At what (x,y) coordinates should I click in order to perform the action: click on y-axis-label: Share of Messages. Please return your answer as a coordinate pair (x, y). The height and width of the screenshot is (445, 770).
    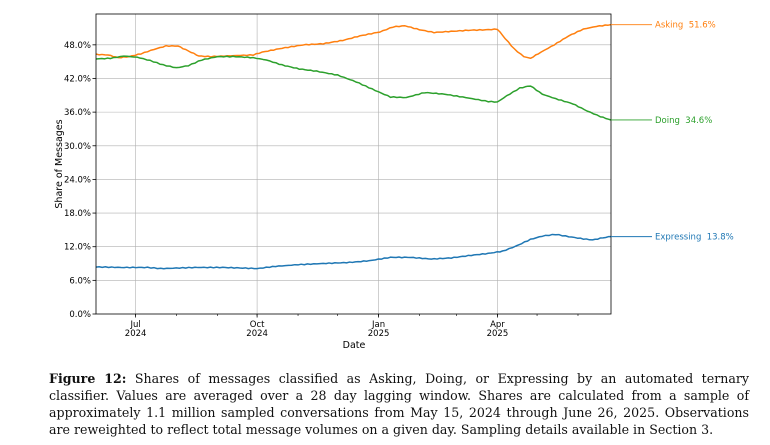
    Looking at the image, I should click on (59, 163).